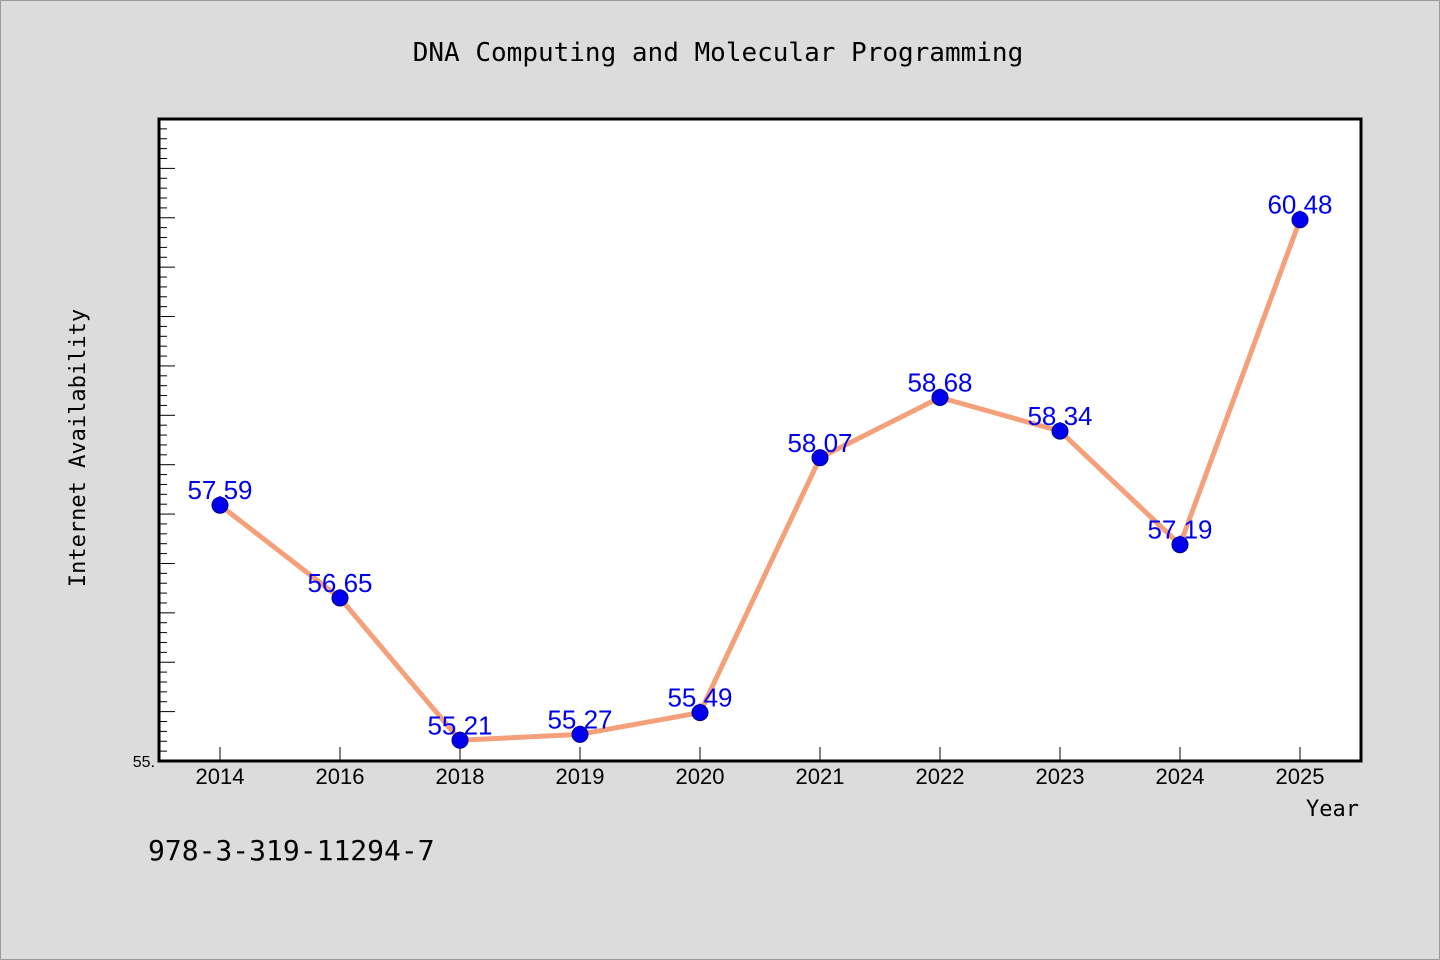 This screenshot has height=960, width=1440. Describe the element at coordinates (700, 776) in the screenshot. I see `x-tick-label: 2020` at that location.